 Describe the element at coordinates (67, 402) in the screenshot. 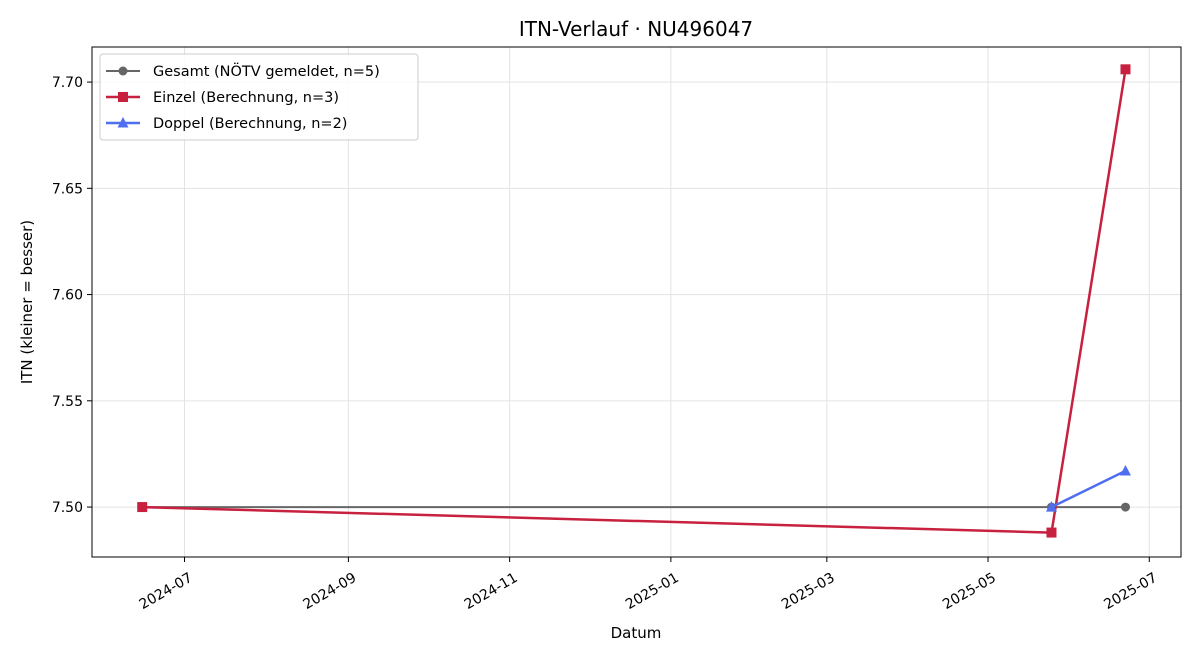

I see `y-tick-label: 7.55` at that location.